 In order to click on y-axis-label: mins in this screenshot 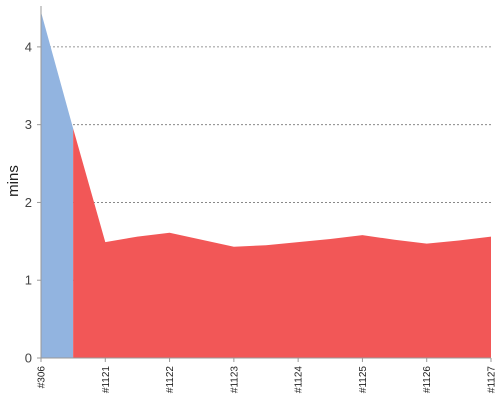, I will do `click(13, 181)`.